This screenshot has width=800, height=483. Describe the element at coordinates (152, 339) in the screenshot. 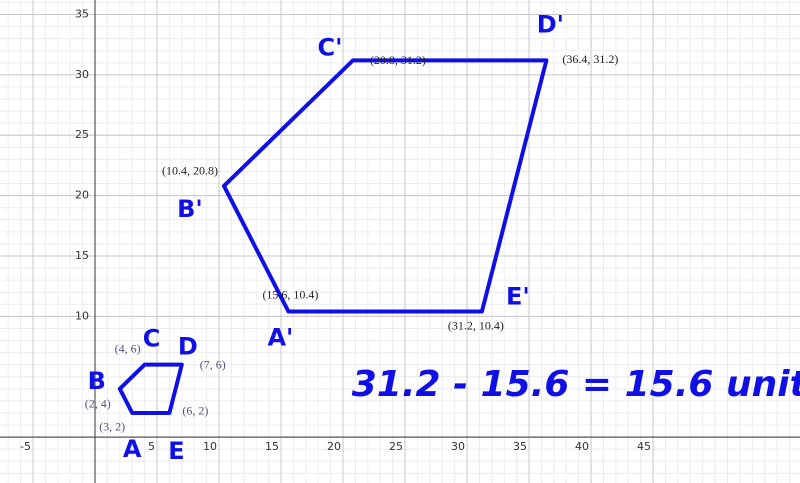

I see `vertex-letter: C` at that location.